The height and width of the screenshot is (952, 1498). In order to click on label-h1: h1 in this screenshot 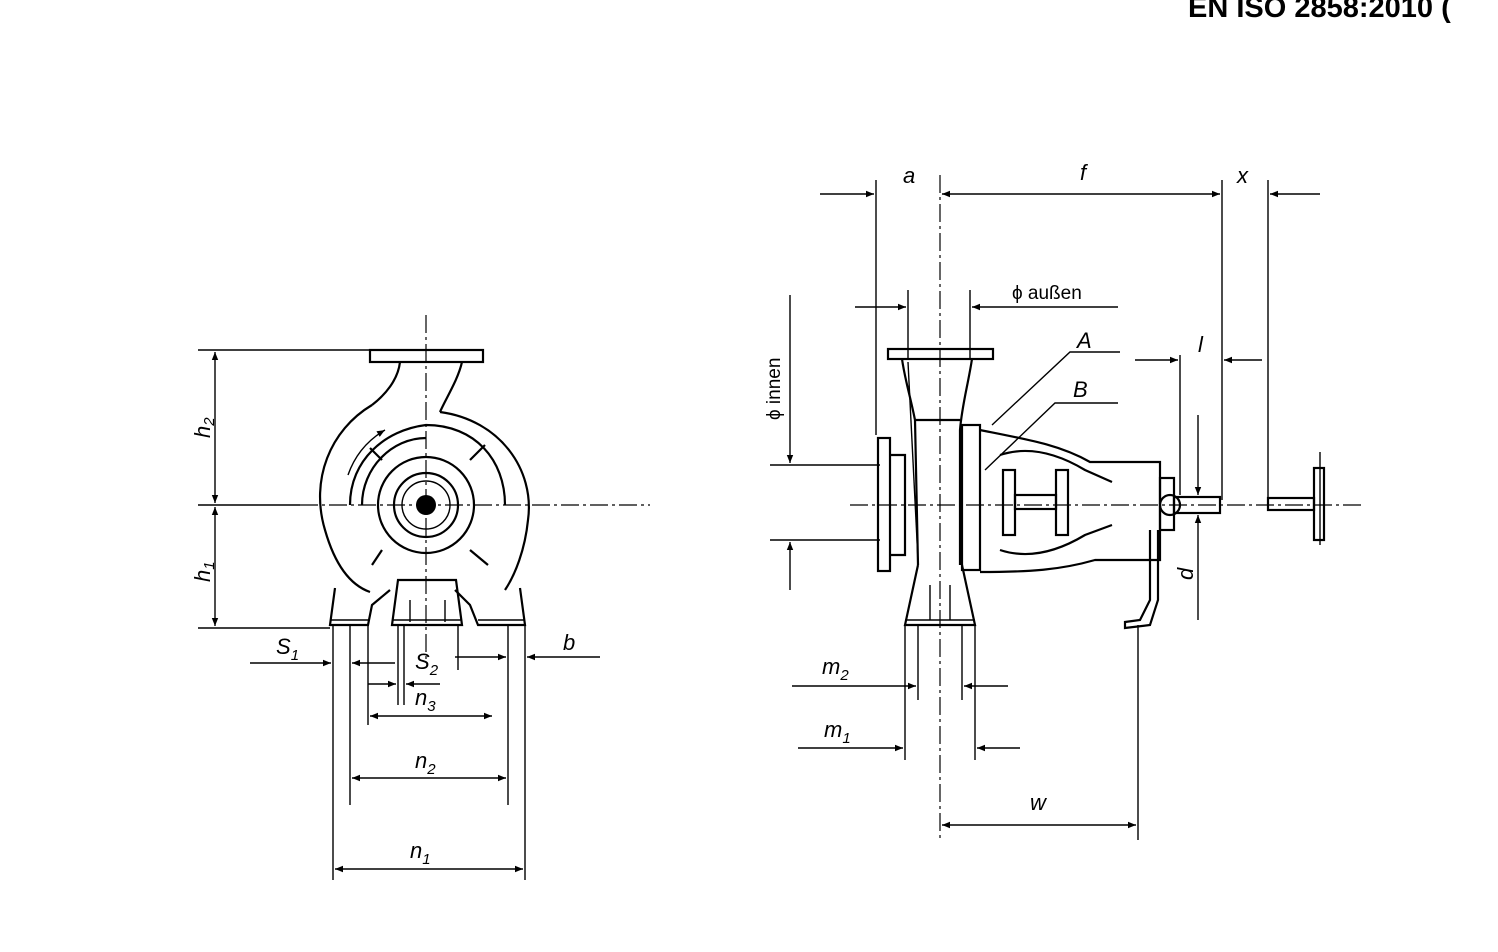, I will do `click(204, 571)`.